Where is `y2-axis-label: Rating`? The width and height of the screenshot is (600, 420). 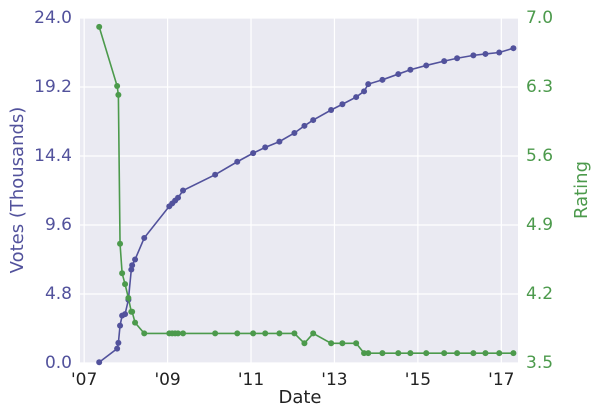 y2-axis-label: Rating is located at coordinates (581, 190).